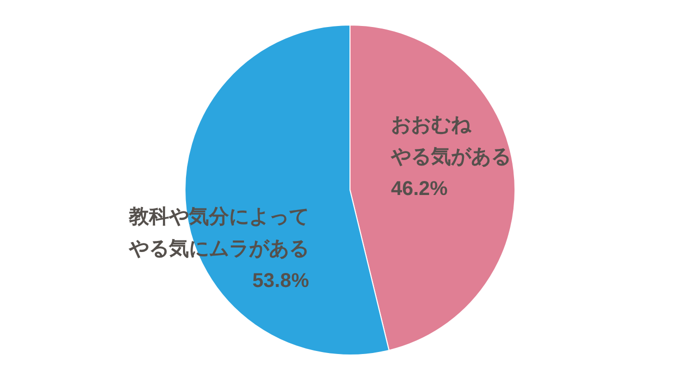 The width and height of the screenshot is (700, 380). Describe the element at coordinates (450, 141) in the screenshot. I see `slice-label: おおむねやる気がある` at that location.